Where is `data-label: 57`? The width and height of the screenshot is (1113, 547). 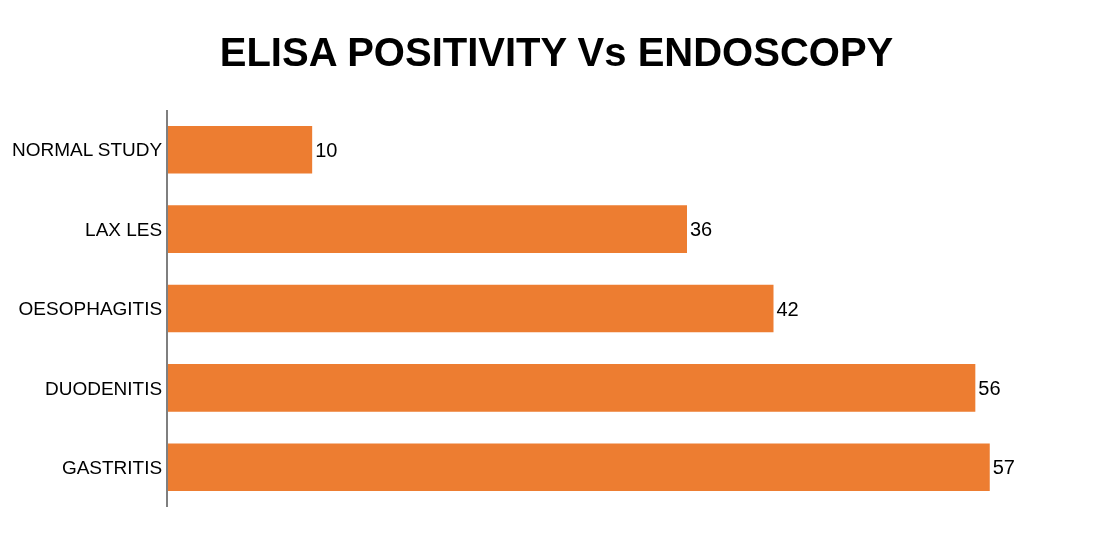
data-label: 57 is located at coordinates (1003, 467).